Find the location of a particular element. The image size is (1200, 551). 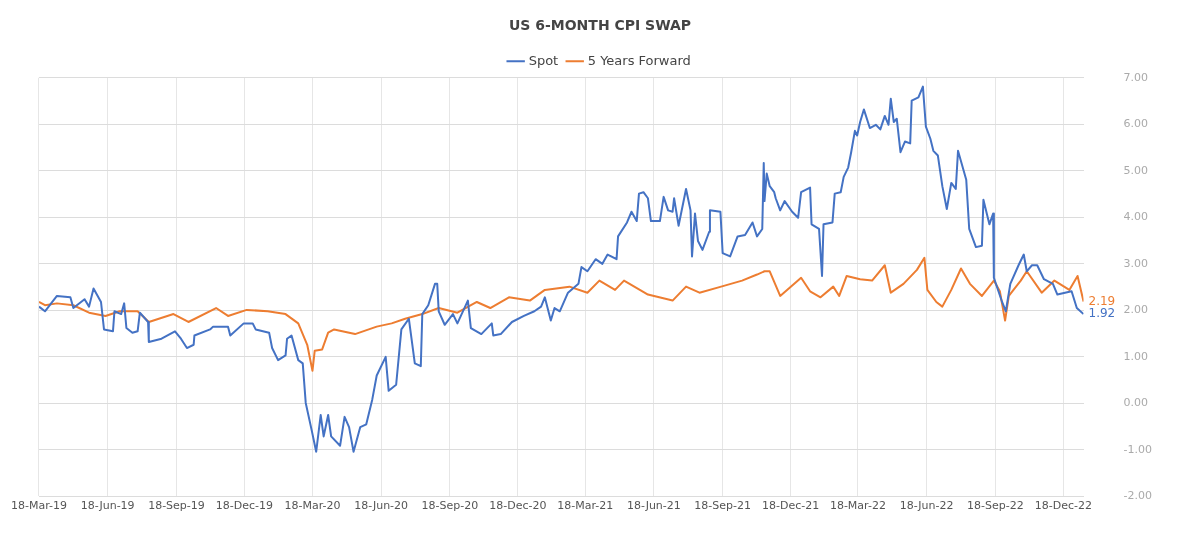

x-tick-label: 18-Sep-22 is located at coordinates (995, 505).